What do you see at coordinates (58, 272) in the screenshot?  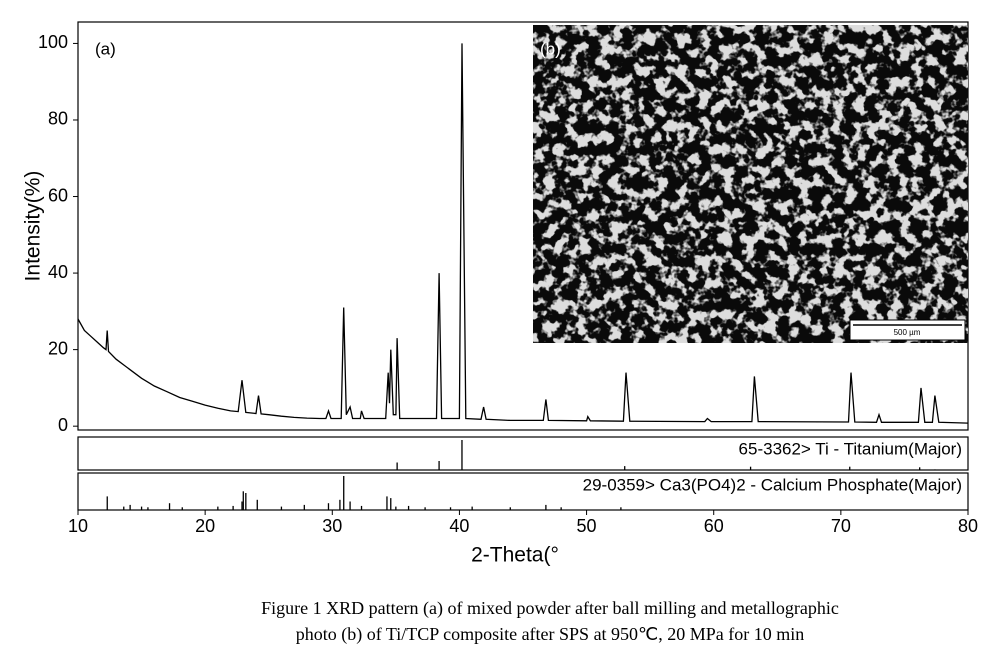 I see `y-tick-label: 40` at bounding box center [58, 272].